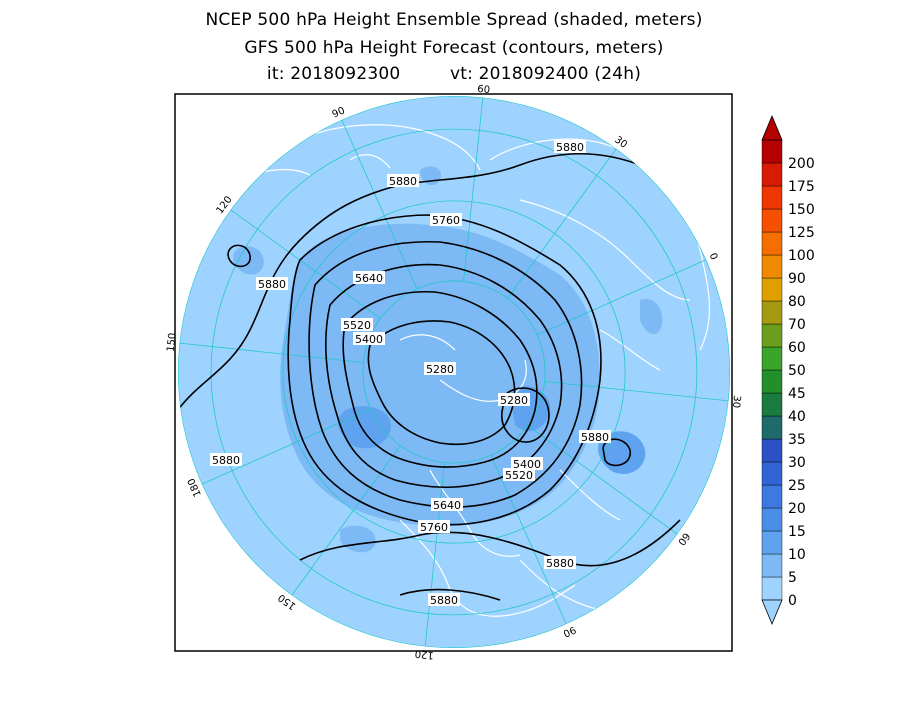 The height and width of the screenshot is (702, 908). Describe the element at coordinates (797, 532) in the screenshot. I see `colorbar-tick-label: 15` at that location.